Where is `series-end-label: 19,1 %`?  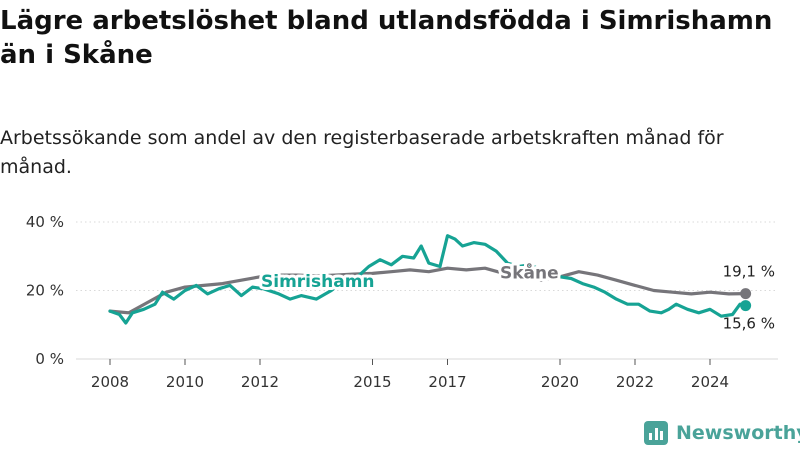
series-end-label: 19,1 % is located at coordinates (749, 272).